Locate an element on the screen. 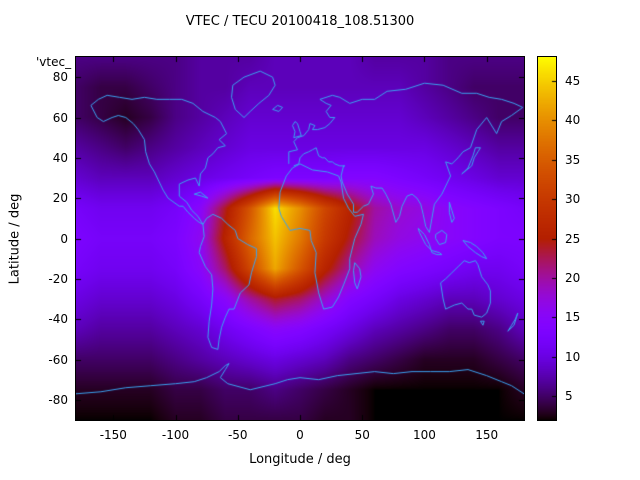  x-tick-label: -150 is located at coordinates (113, 435).